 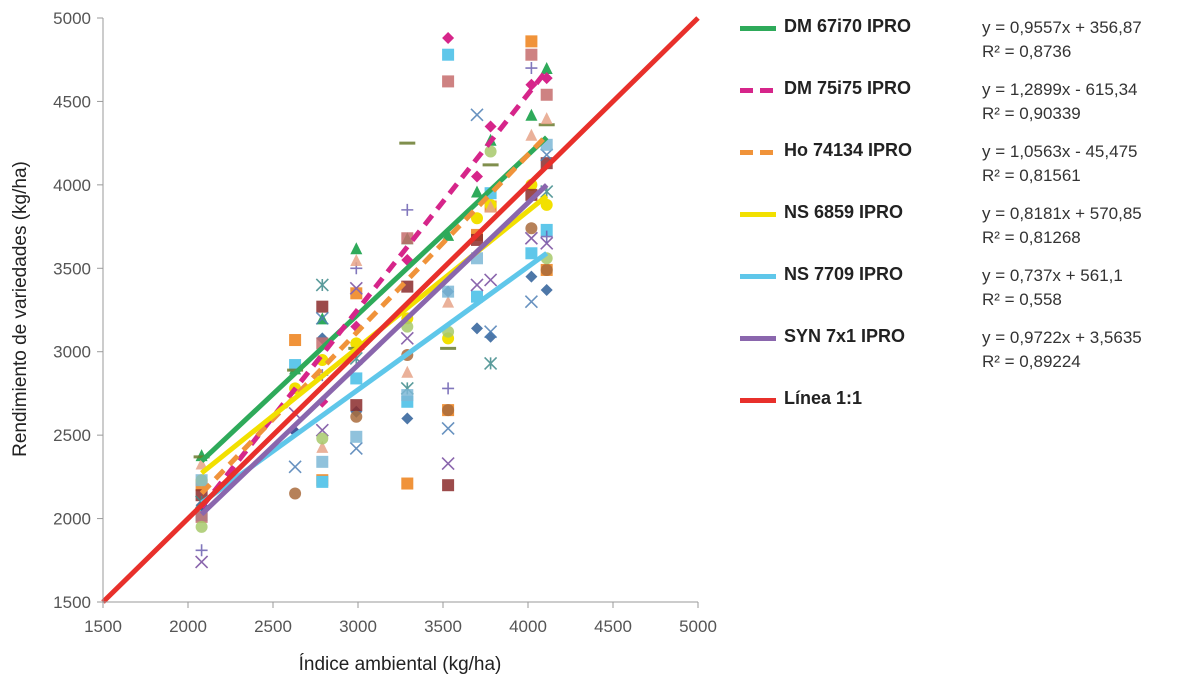 What do you see at coordinates (1031, 237) in the screenshot?
I see `r-squared: R² = 0,81268` at bounding box center [1031, 237].